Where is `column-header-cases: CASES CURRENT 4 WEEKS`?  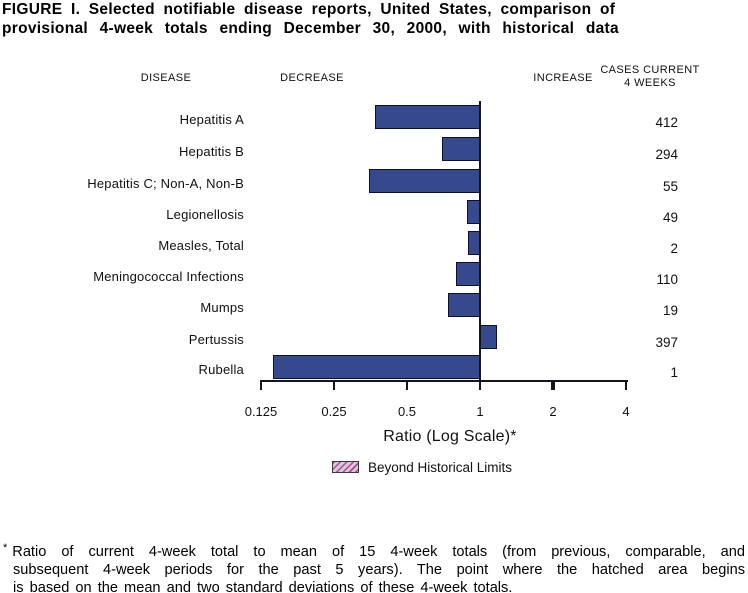
column-header-cases: CASES CURRENT 4 WEEKS is located at coordinates (649, 76).